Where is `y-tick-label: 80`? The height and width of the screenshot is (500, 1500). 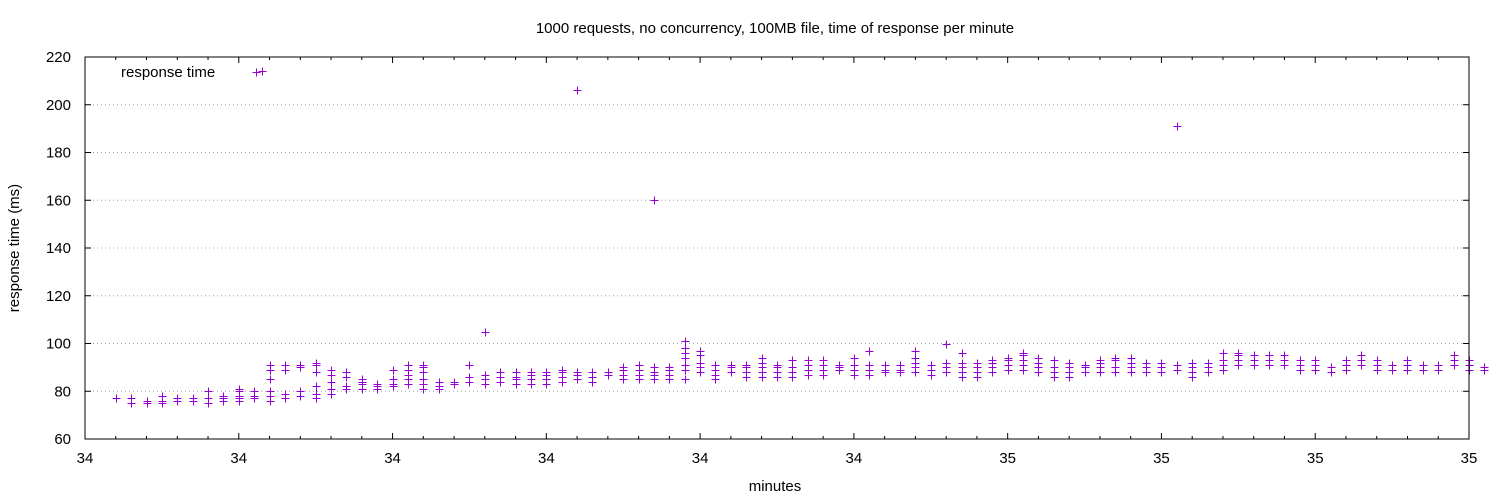
y-tick-label: 80 is located at coordinates (62, 391).